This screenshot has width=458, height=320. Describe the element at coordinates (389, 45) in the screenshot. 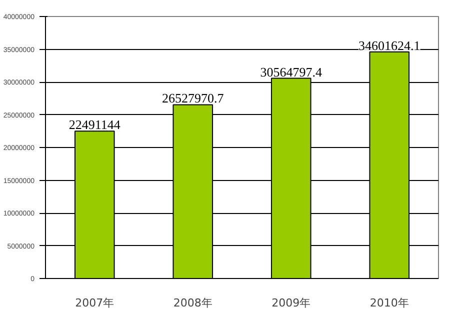

I see `data-label: 34601624.1` at that location.